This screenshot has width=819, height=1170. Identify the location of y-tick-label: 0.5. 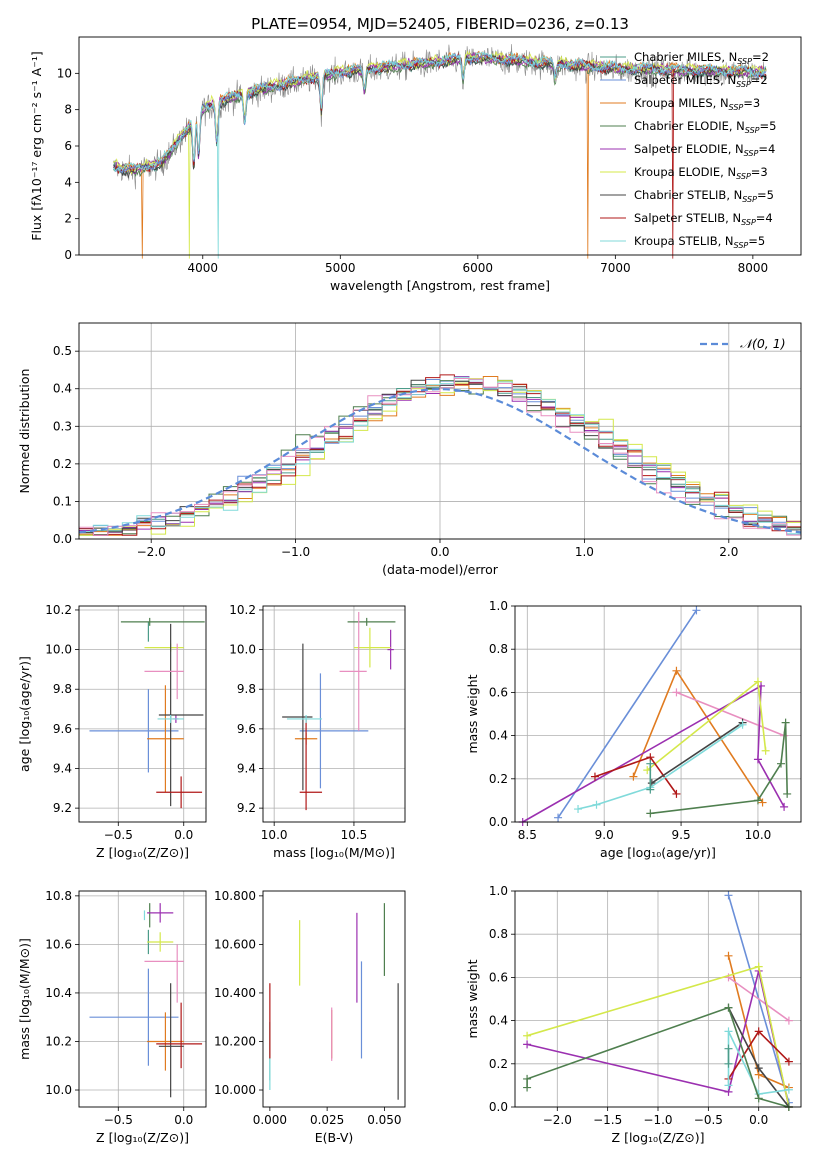
(62, 351).